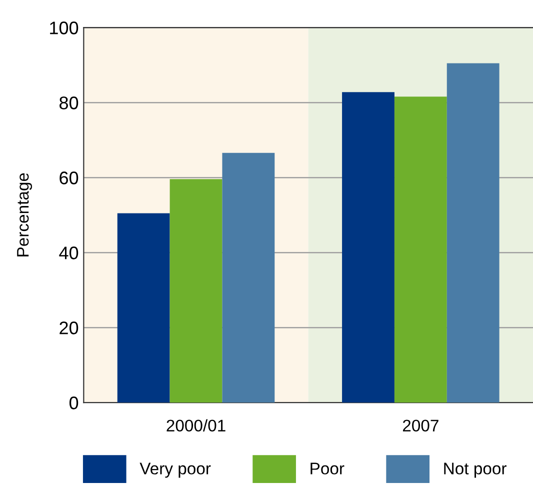  What do you see at coordinates (24, 214) in the screenshot?
I see `y-axis-title: Percentage` at bounding box center [24, 214].